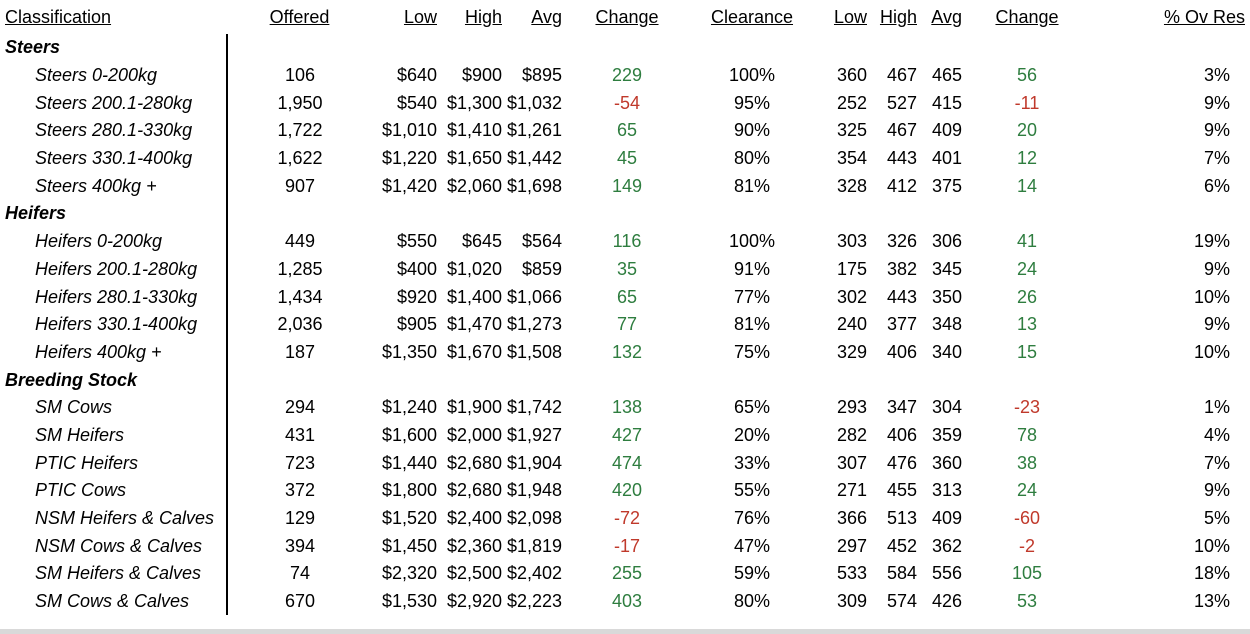 Image resolution: width=1250 pixels, height=634 pixels. What do you see at coordinates (409, 351) in the screenshot?
I see `low-price-cell: $1,350` at bounding box center [409, 351].